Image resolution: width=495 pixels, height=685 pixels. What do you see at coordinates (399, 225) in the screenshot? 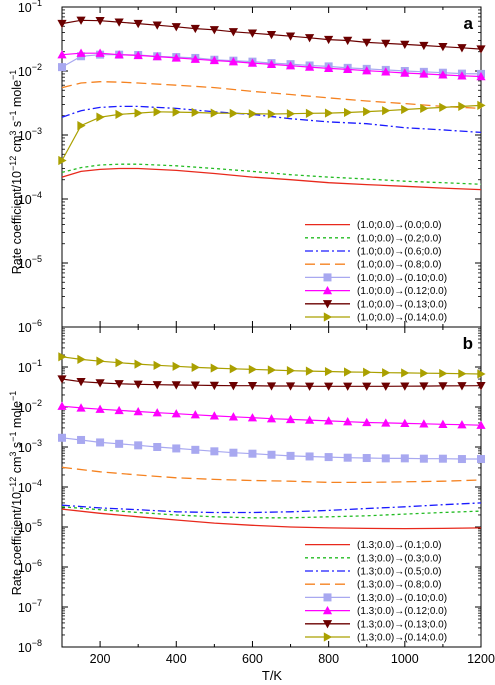
I see `legend-label: (1.0;0.0)→(0.0;0.0)` at bounding box center [399, 225].